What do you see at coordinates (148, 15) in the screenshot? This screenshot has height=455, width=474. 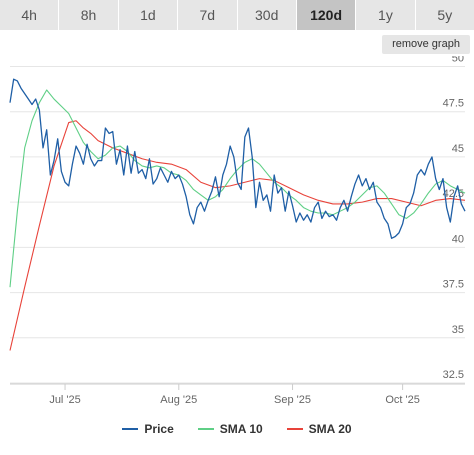 I see `range-button-1d: 1d` at bounding box center [148, 15].